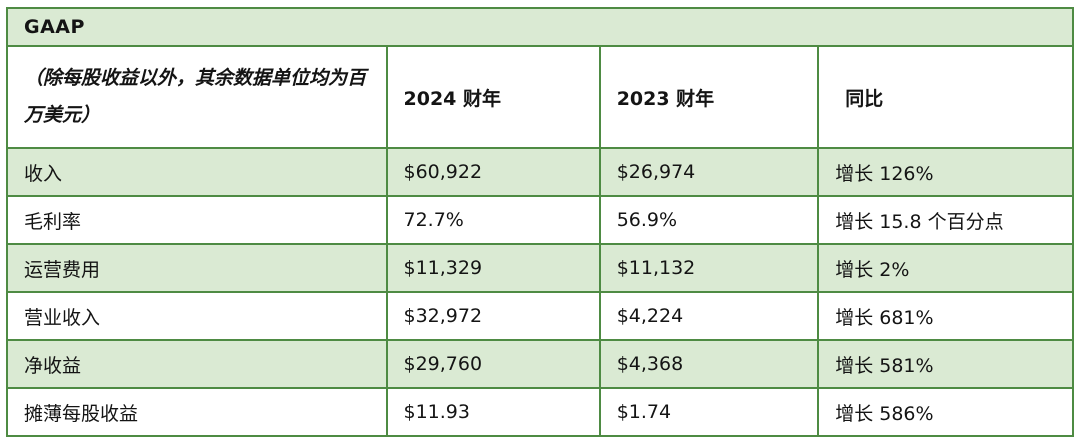  Describe the element at coordinates (709, 220) in the screenshot. I see `cell-fy2023: 56.9%` at that location.